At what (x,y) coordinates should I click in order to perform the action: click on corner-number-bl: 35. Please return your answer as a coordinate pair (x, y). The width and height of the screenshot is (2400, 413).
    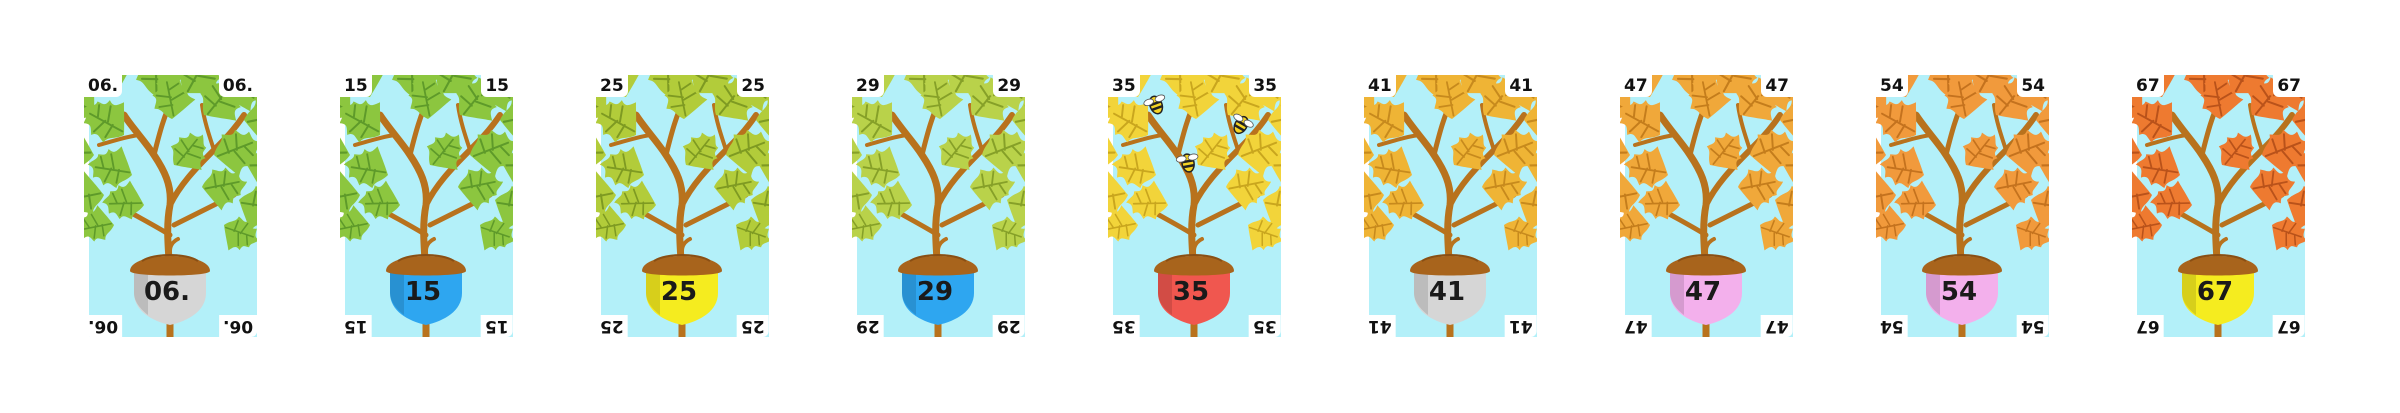
    Looking at the image, I should click on (1124, 326).